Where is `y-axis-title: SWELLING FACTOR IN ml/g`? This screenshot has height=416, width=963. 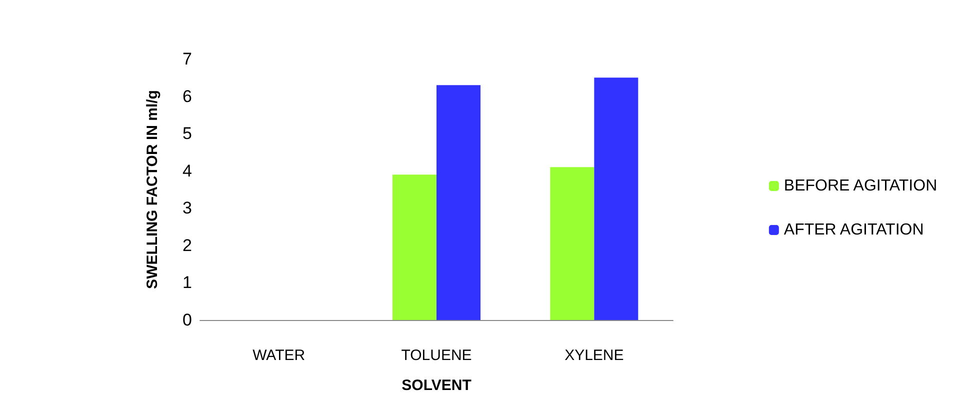
y-axis-title: SWELLING FACTOR IN ml/g is located at coordinates (152, 189).